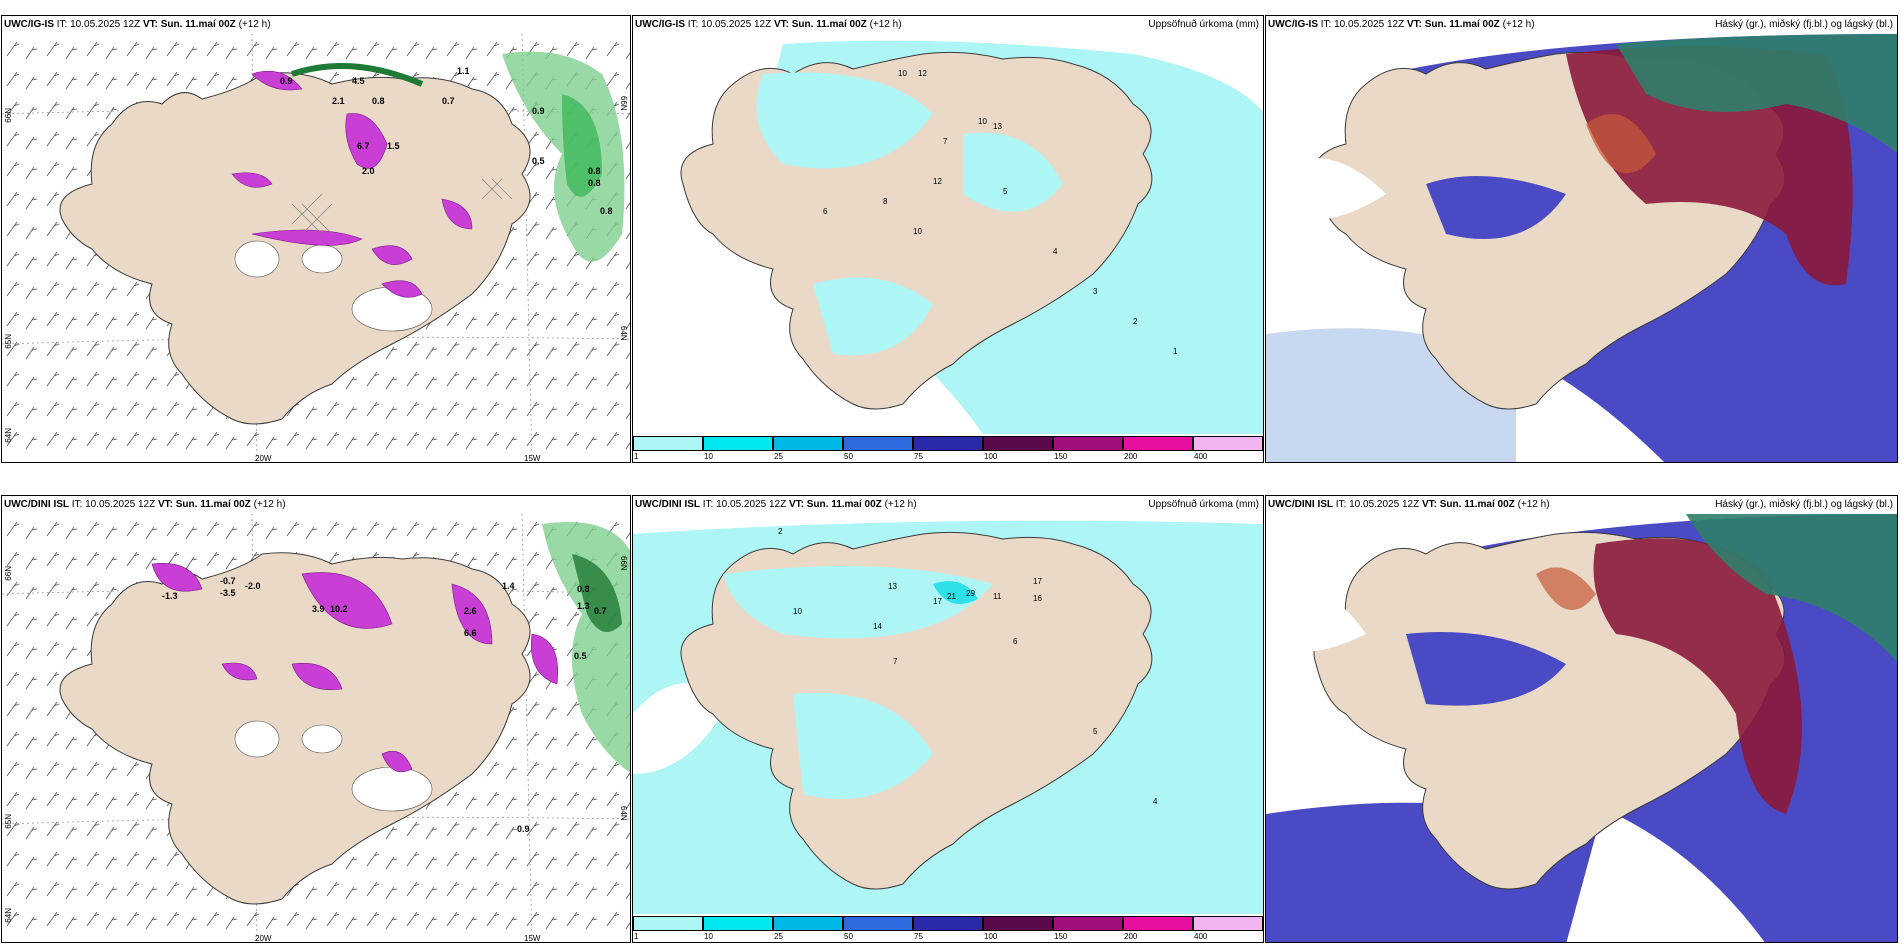  I want to click on map-canvas: 2 13 17 21 29 11 17 16 14 10 7 6 5 4, so click(948, 715).